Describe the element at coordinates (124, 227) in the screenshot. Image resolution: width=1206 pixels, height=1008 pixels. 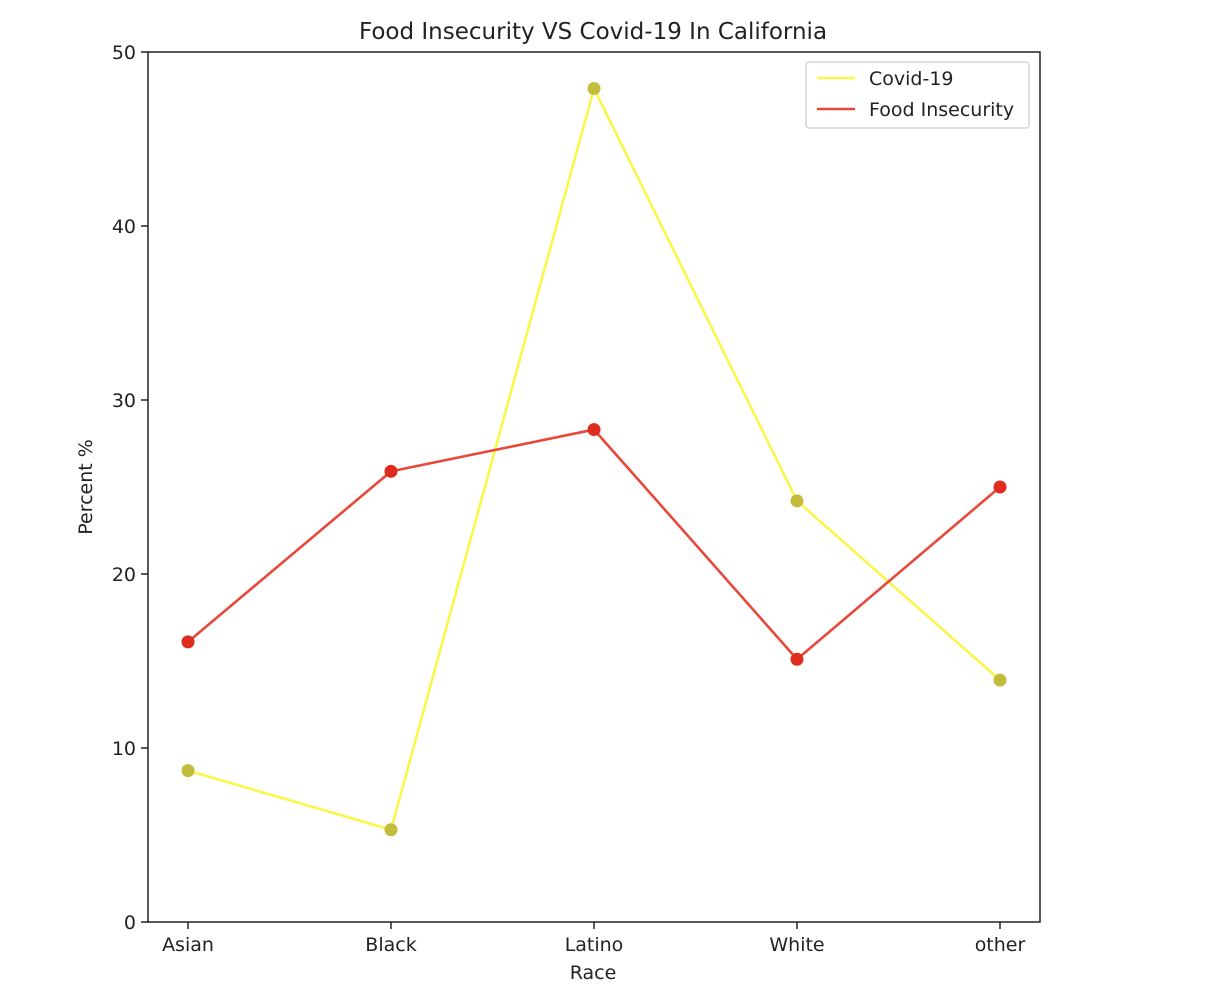
I see `y-tick-label: 40` at that location.